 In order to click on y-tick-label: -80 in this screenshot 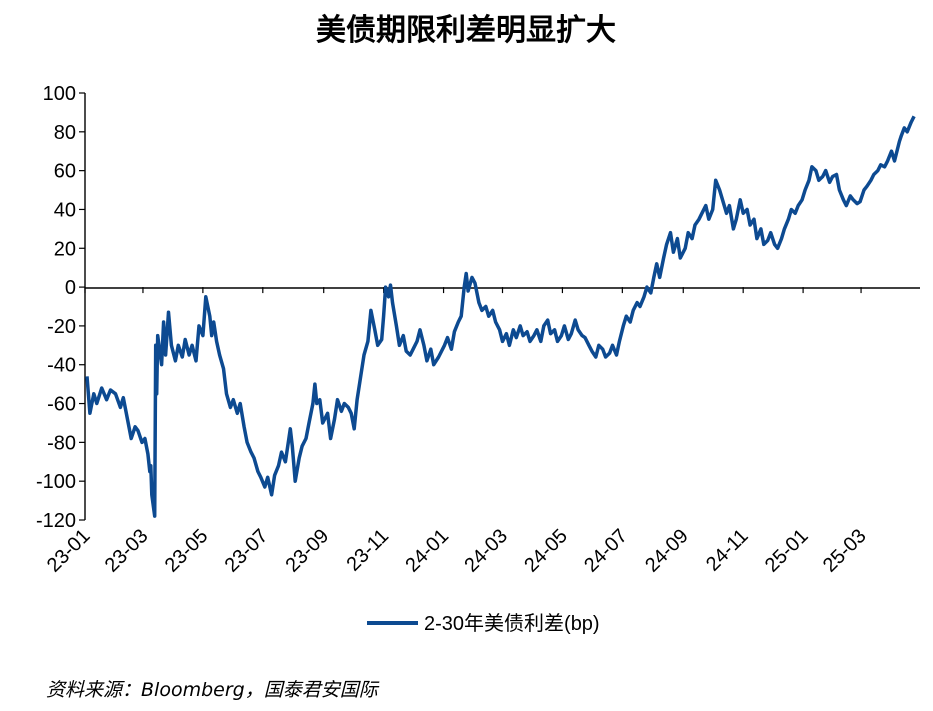, I will do `click(61, 443)`.